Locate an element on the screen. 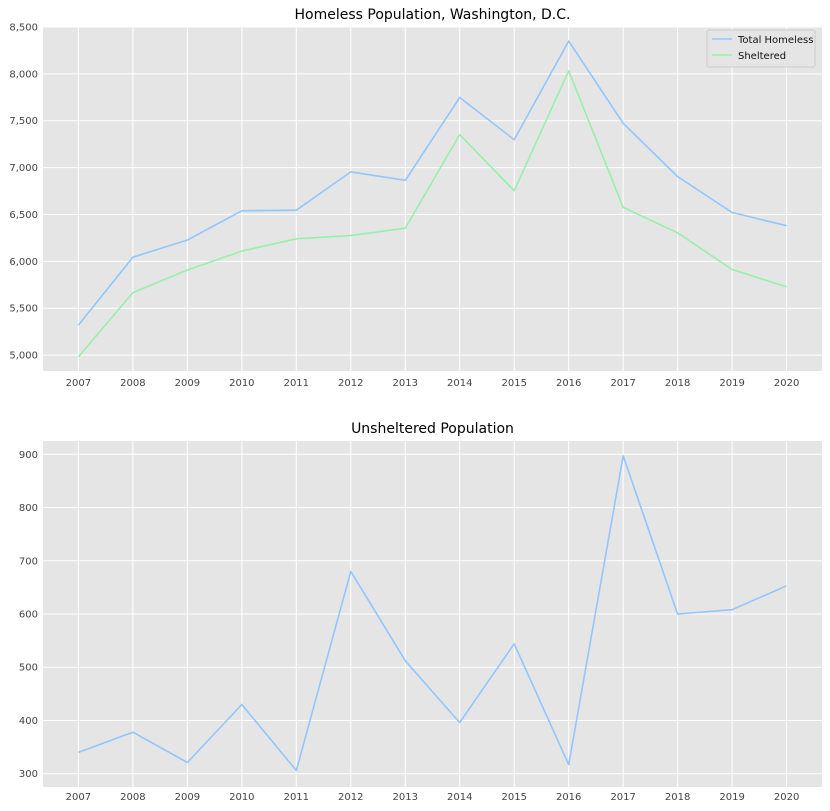 The image size is (830, 811). y-tick-label: 400 is located at coordinates (28, 721).